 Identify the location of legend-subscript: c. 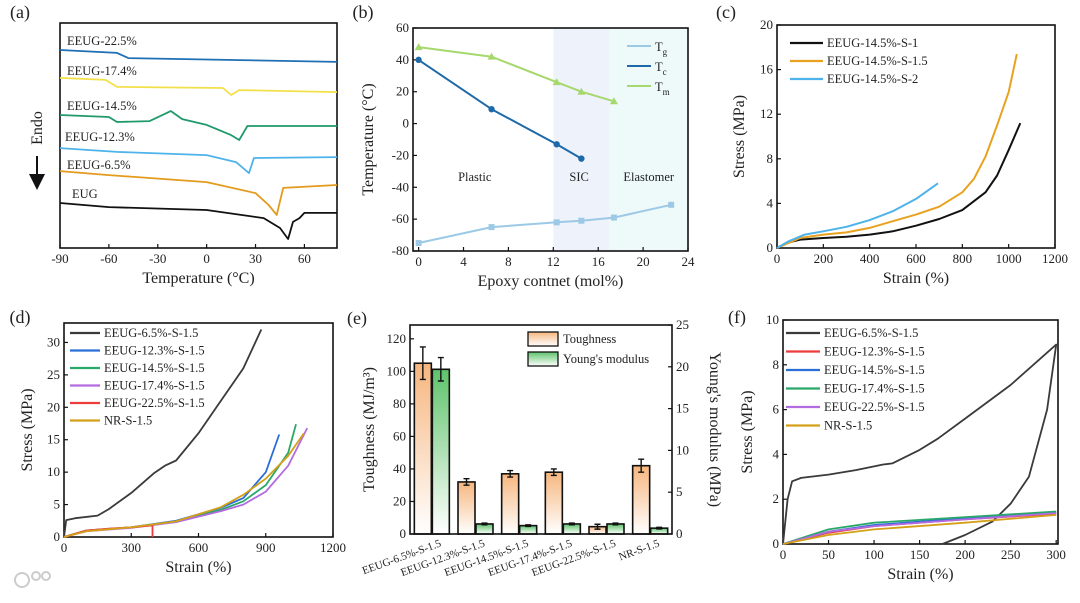
(665, 72).